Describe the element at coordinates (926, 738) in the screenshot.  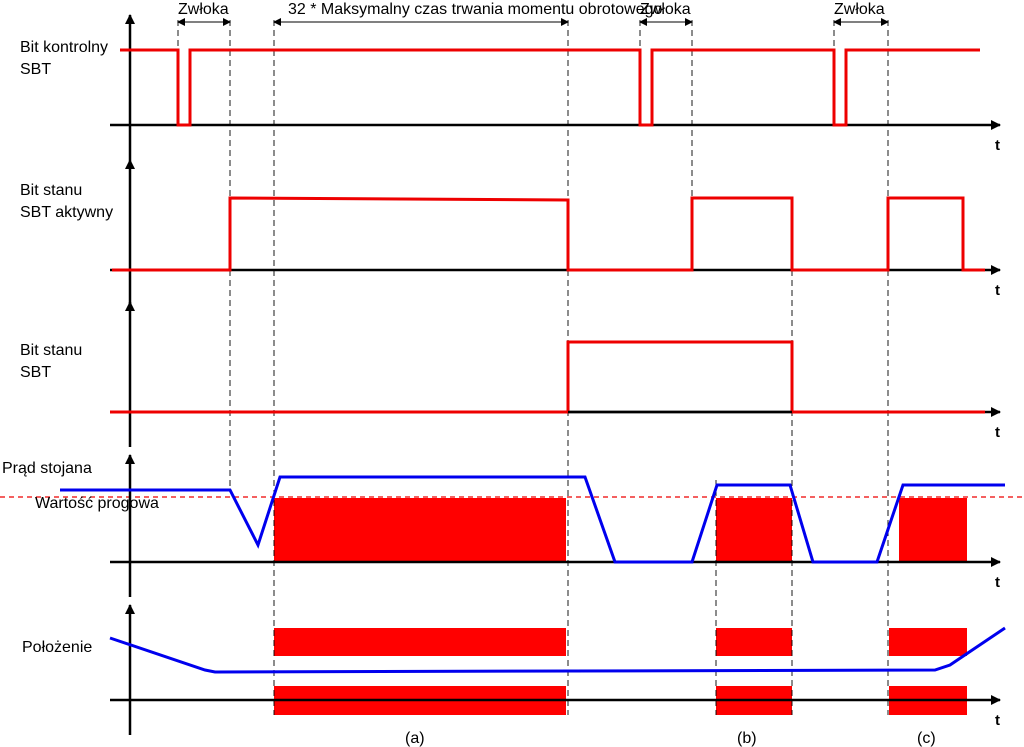
I see `phase-label: (c)` at that location.